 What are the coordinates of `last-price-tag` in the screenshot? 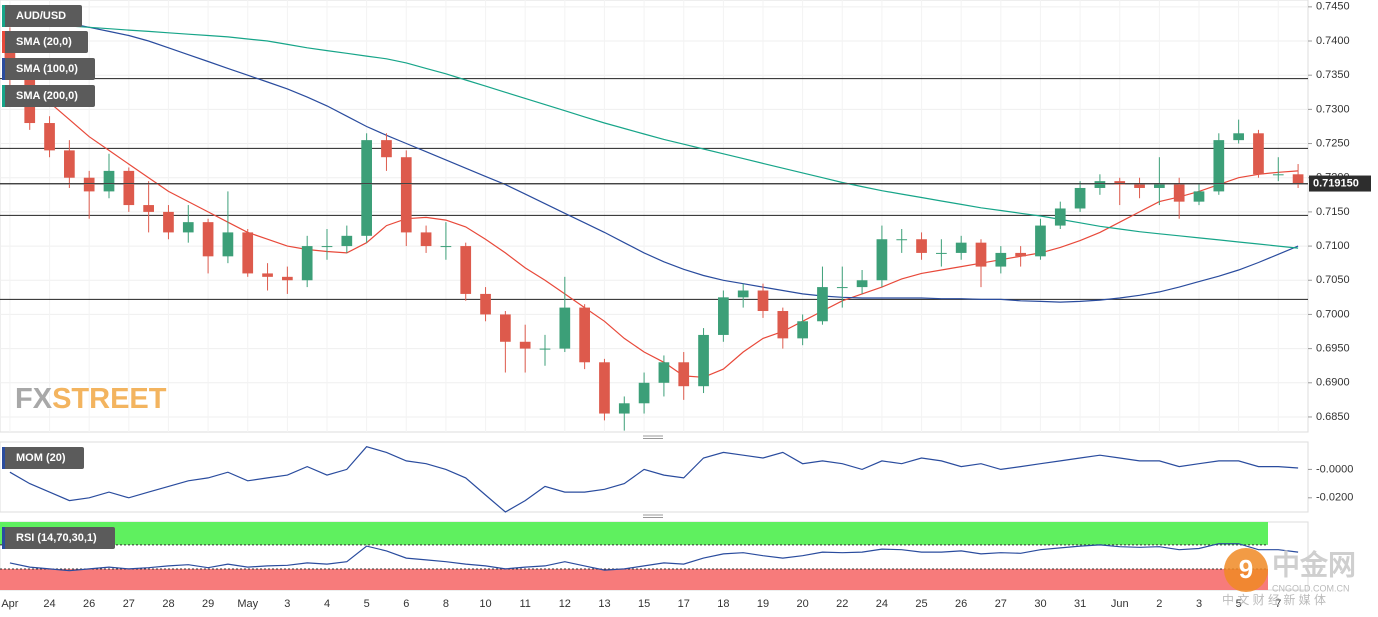 It's located at (1340, 183).